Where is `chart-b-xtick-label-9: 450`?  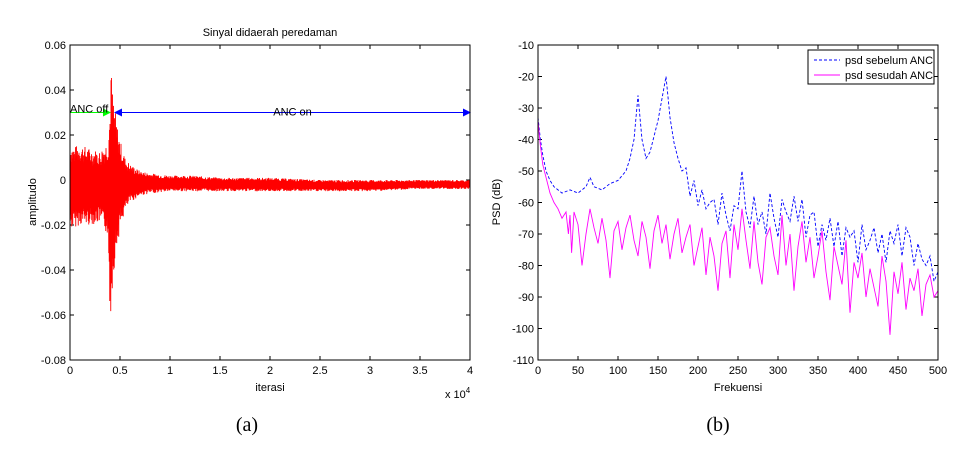
chart-b-xtick-label-9: 450 is located at coordinates (898, 371).